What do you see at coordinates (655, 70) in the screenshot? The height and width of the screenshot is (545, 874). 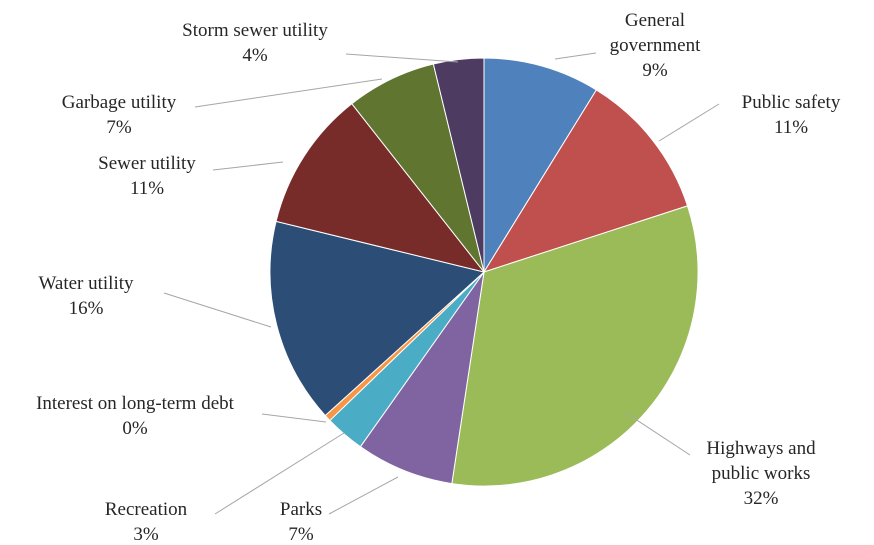 I see `slice-percent-label: 9%` at bounding box center [655, 70].